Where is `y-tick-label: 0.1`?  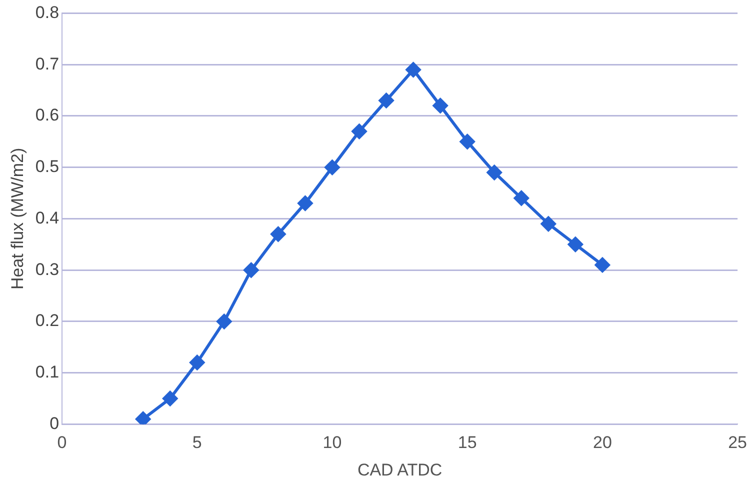
y-tick-label: 0.1 is located at coordinates (47, 372).